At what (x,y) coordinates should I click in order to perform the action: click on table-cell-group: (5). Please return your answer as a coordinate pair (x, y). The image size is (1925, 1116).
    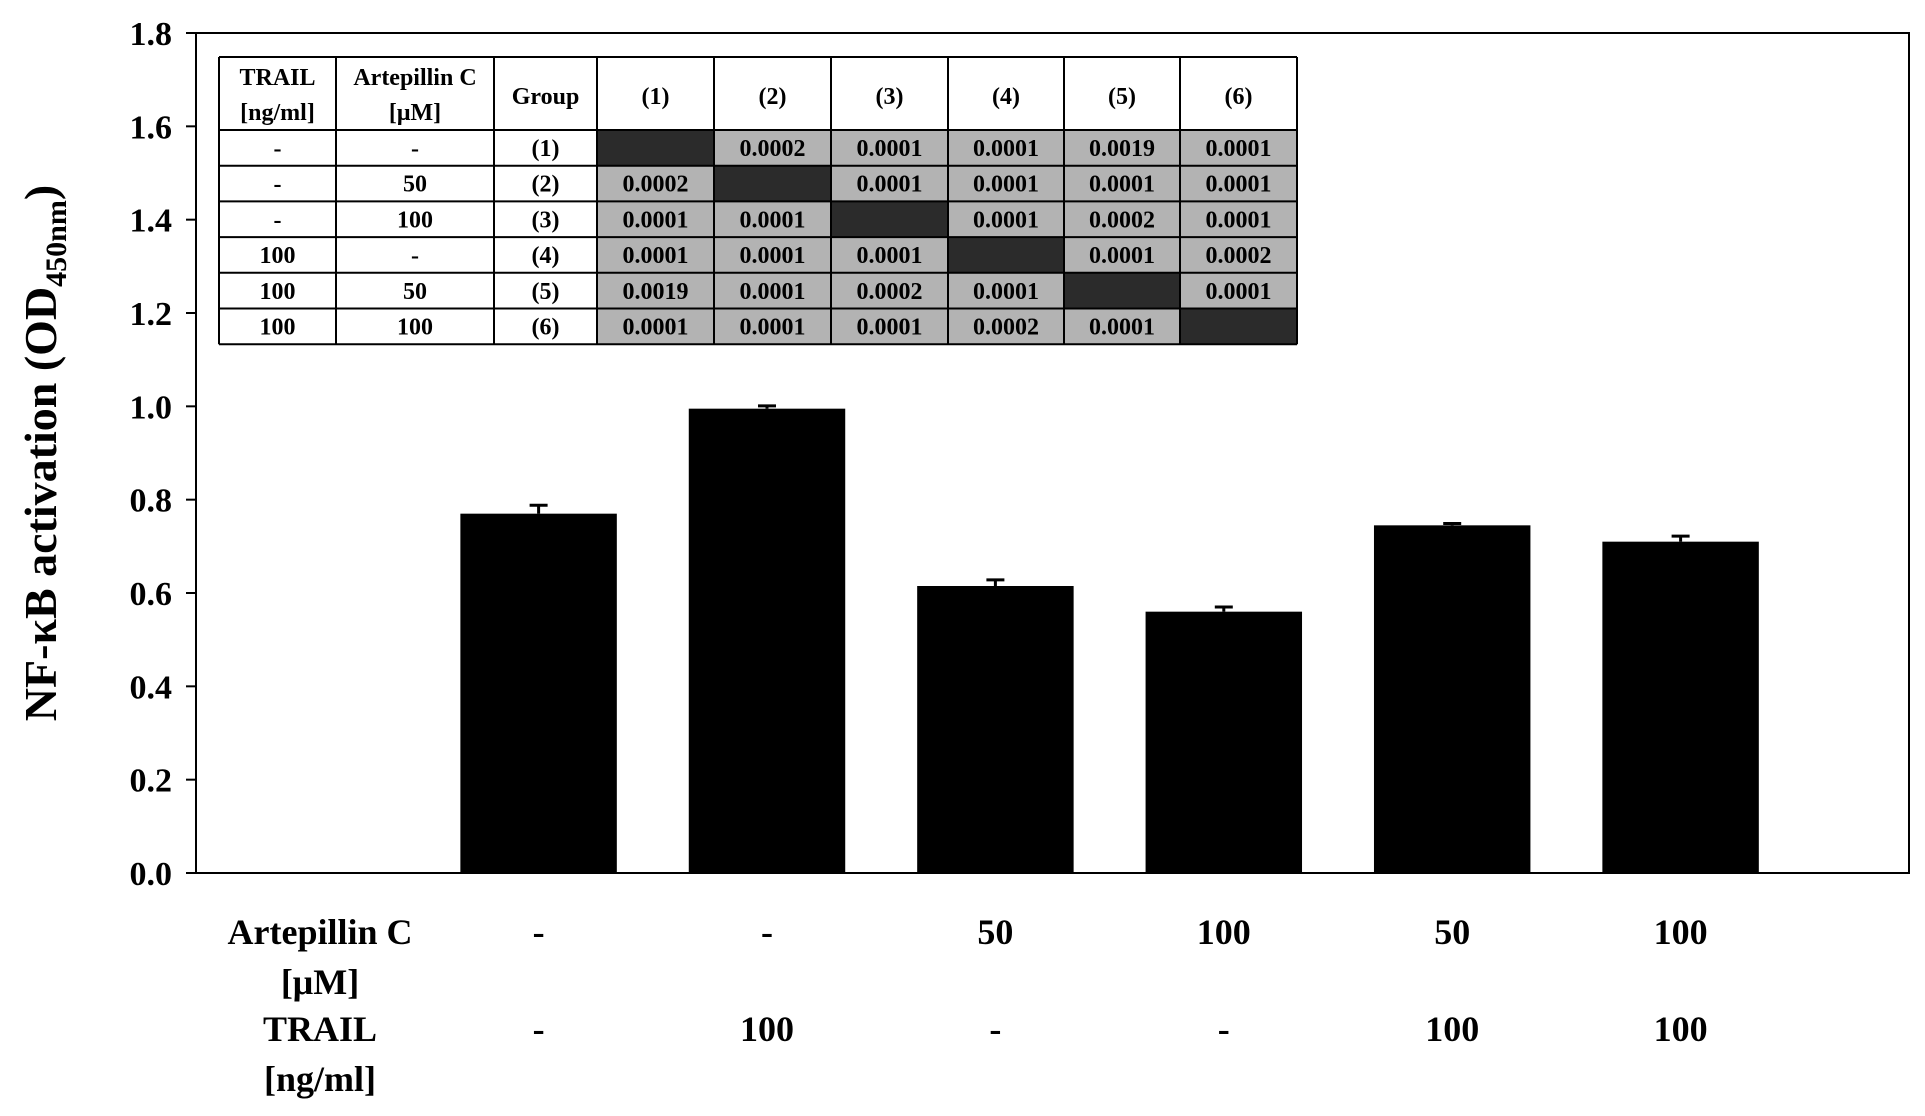
    Looking at the image, I should click on (546, 292).